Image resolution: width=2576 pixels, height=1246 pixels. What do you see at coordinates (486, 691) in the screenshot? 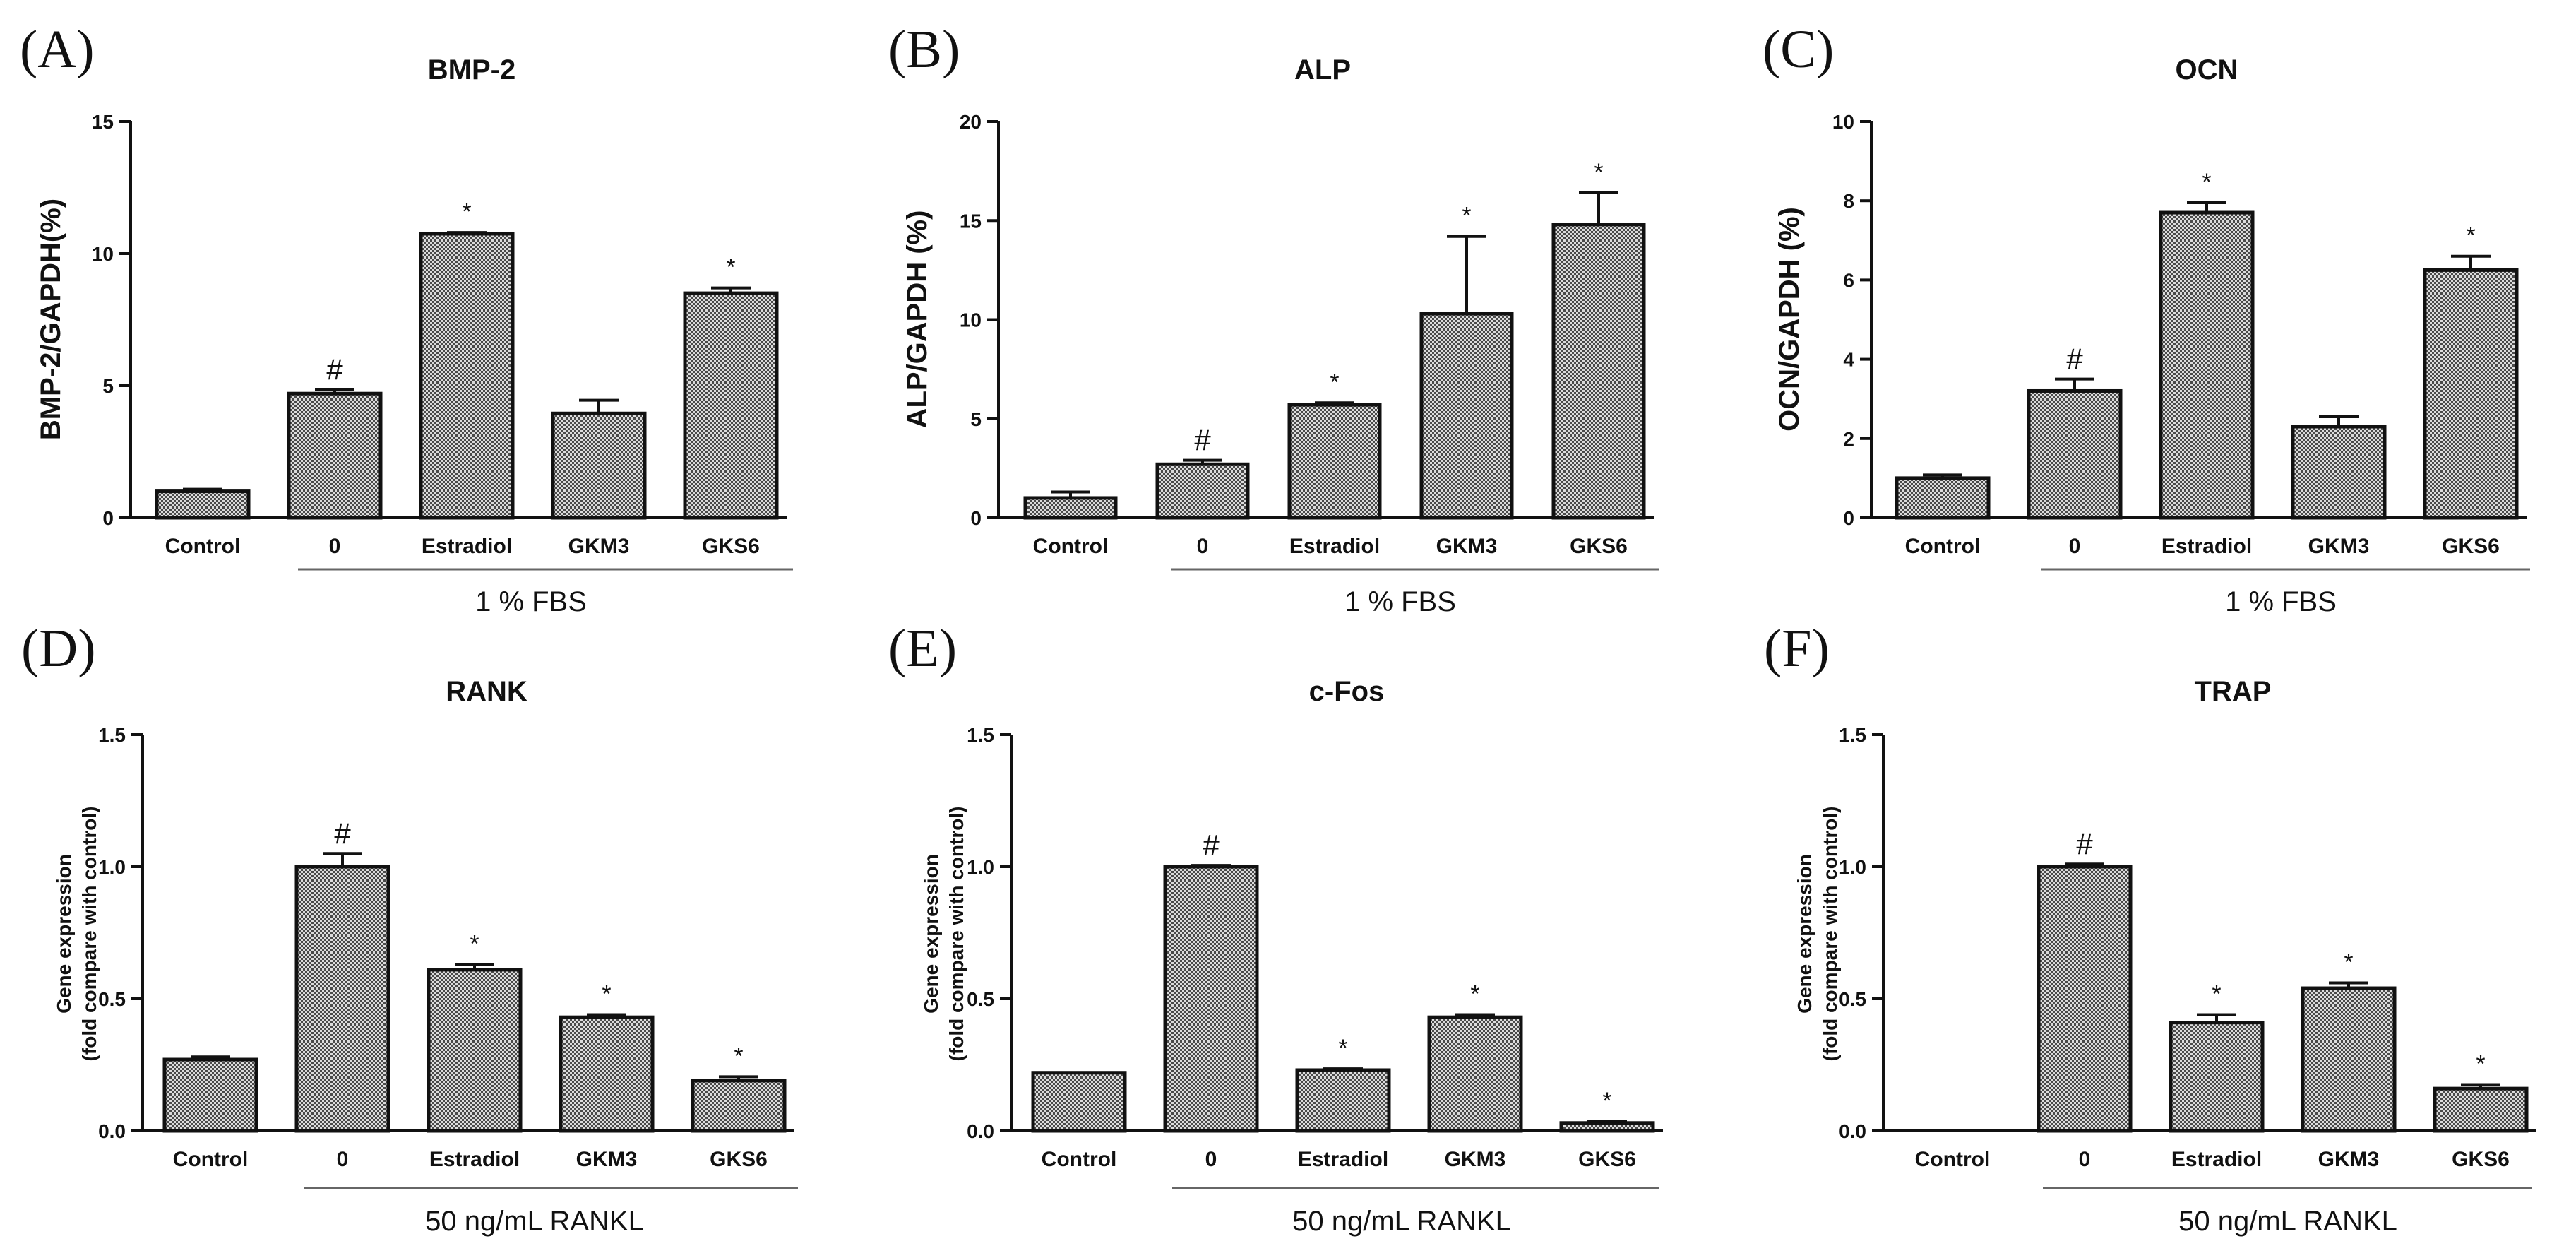
I see `chart-title: RANK` at bounding box center [486, 691].